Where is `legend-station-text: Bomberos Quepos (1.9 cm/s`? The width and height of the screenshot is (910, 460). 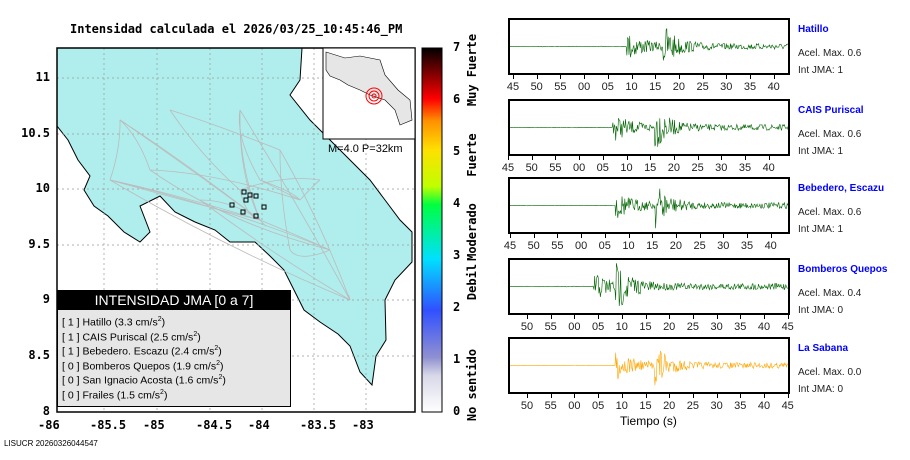
legend-station-text: Bomberos Quepos (1.9 cm/s is located at coordinates (149, 366).